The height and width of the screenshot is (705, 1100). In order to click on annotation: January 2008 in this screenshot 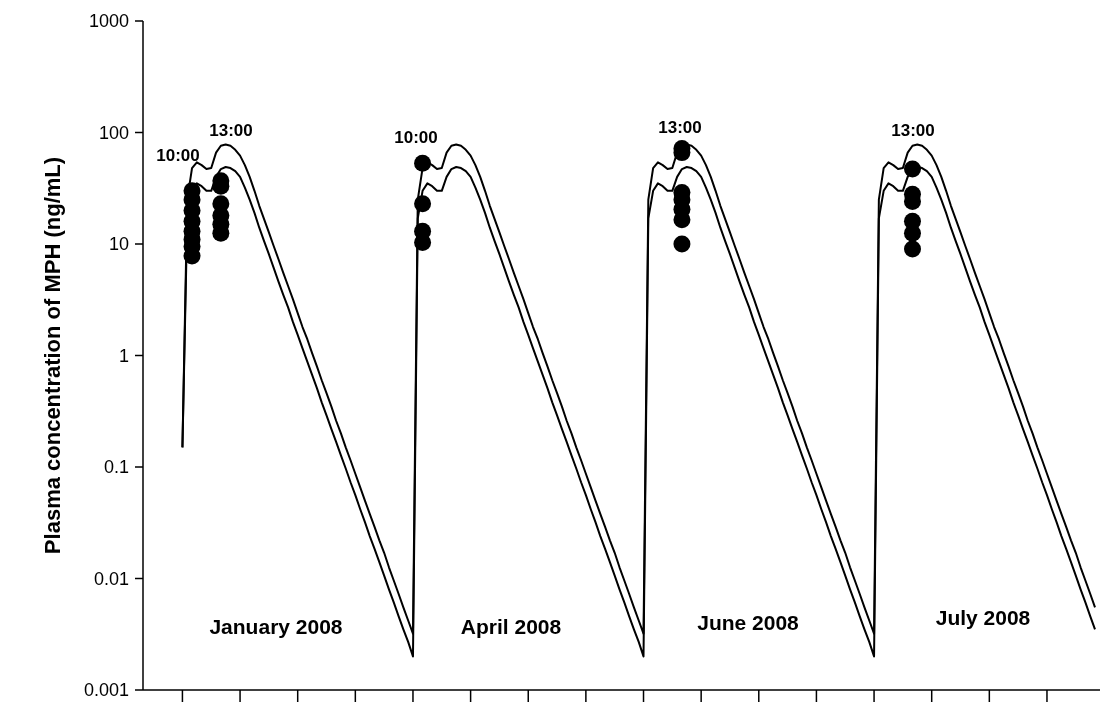, I will do `click(276, 627)`.